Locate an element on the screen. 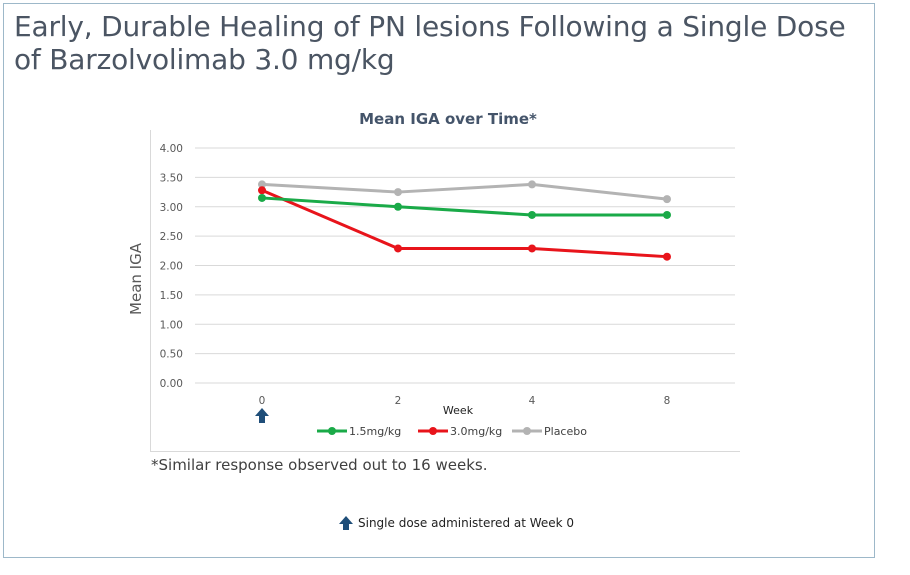  legend-entry: Placebo is located at coordinates (549, 431).